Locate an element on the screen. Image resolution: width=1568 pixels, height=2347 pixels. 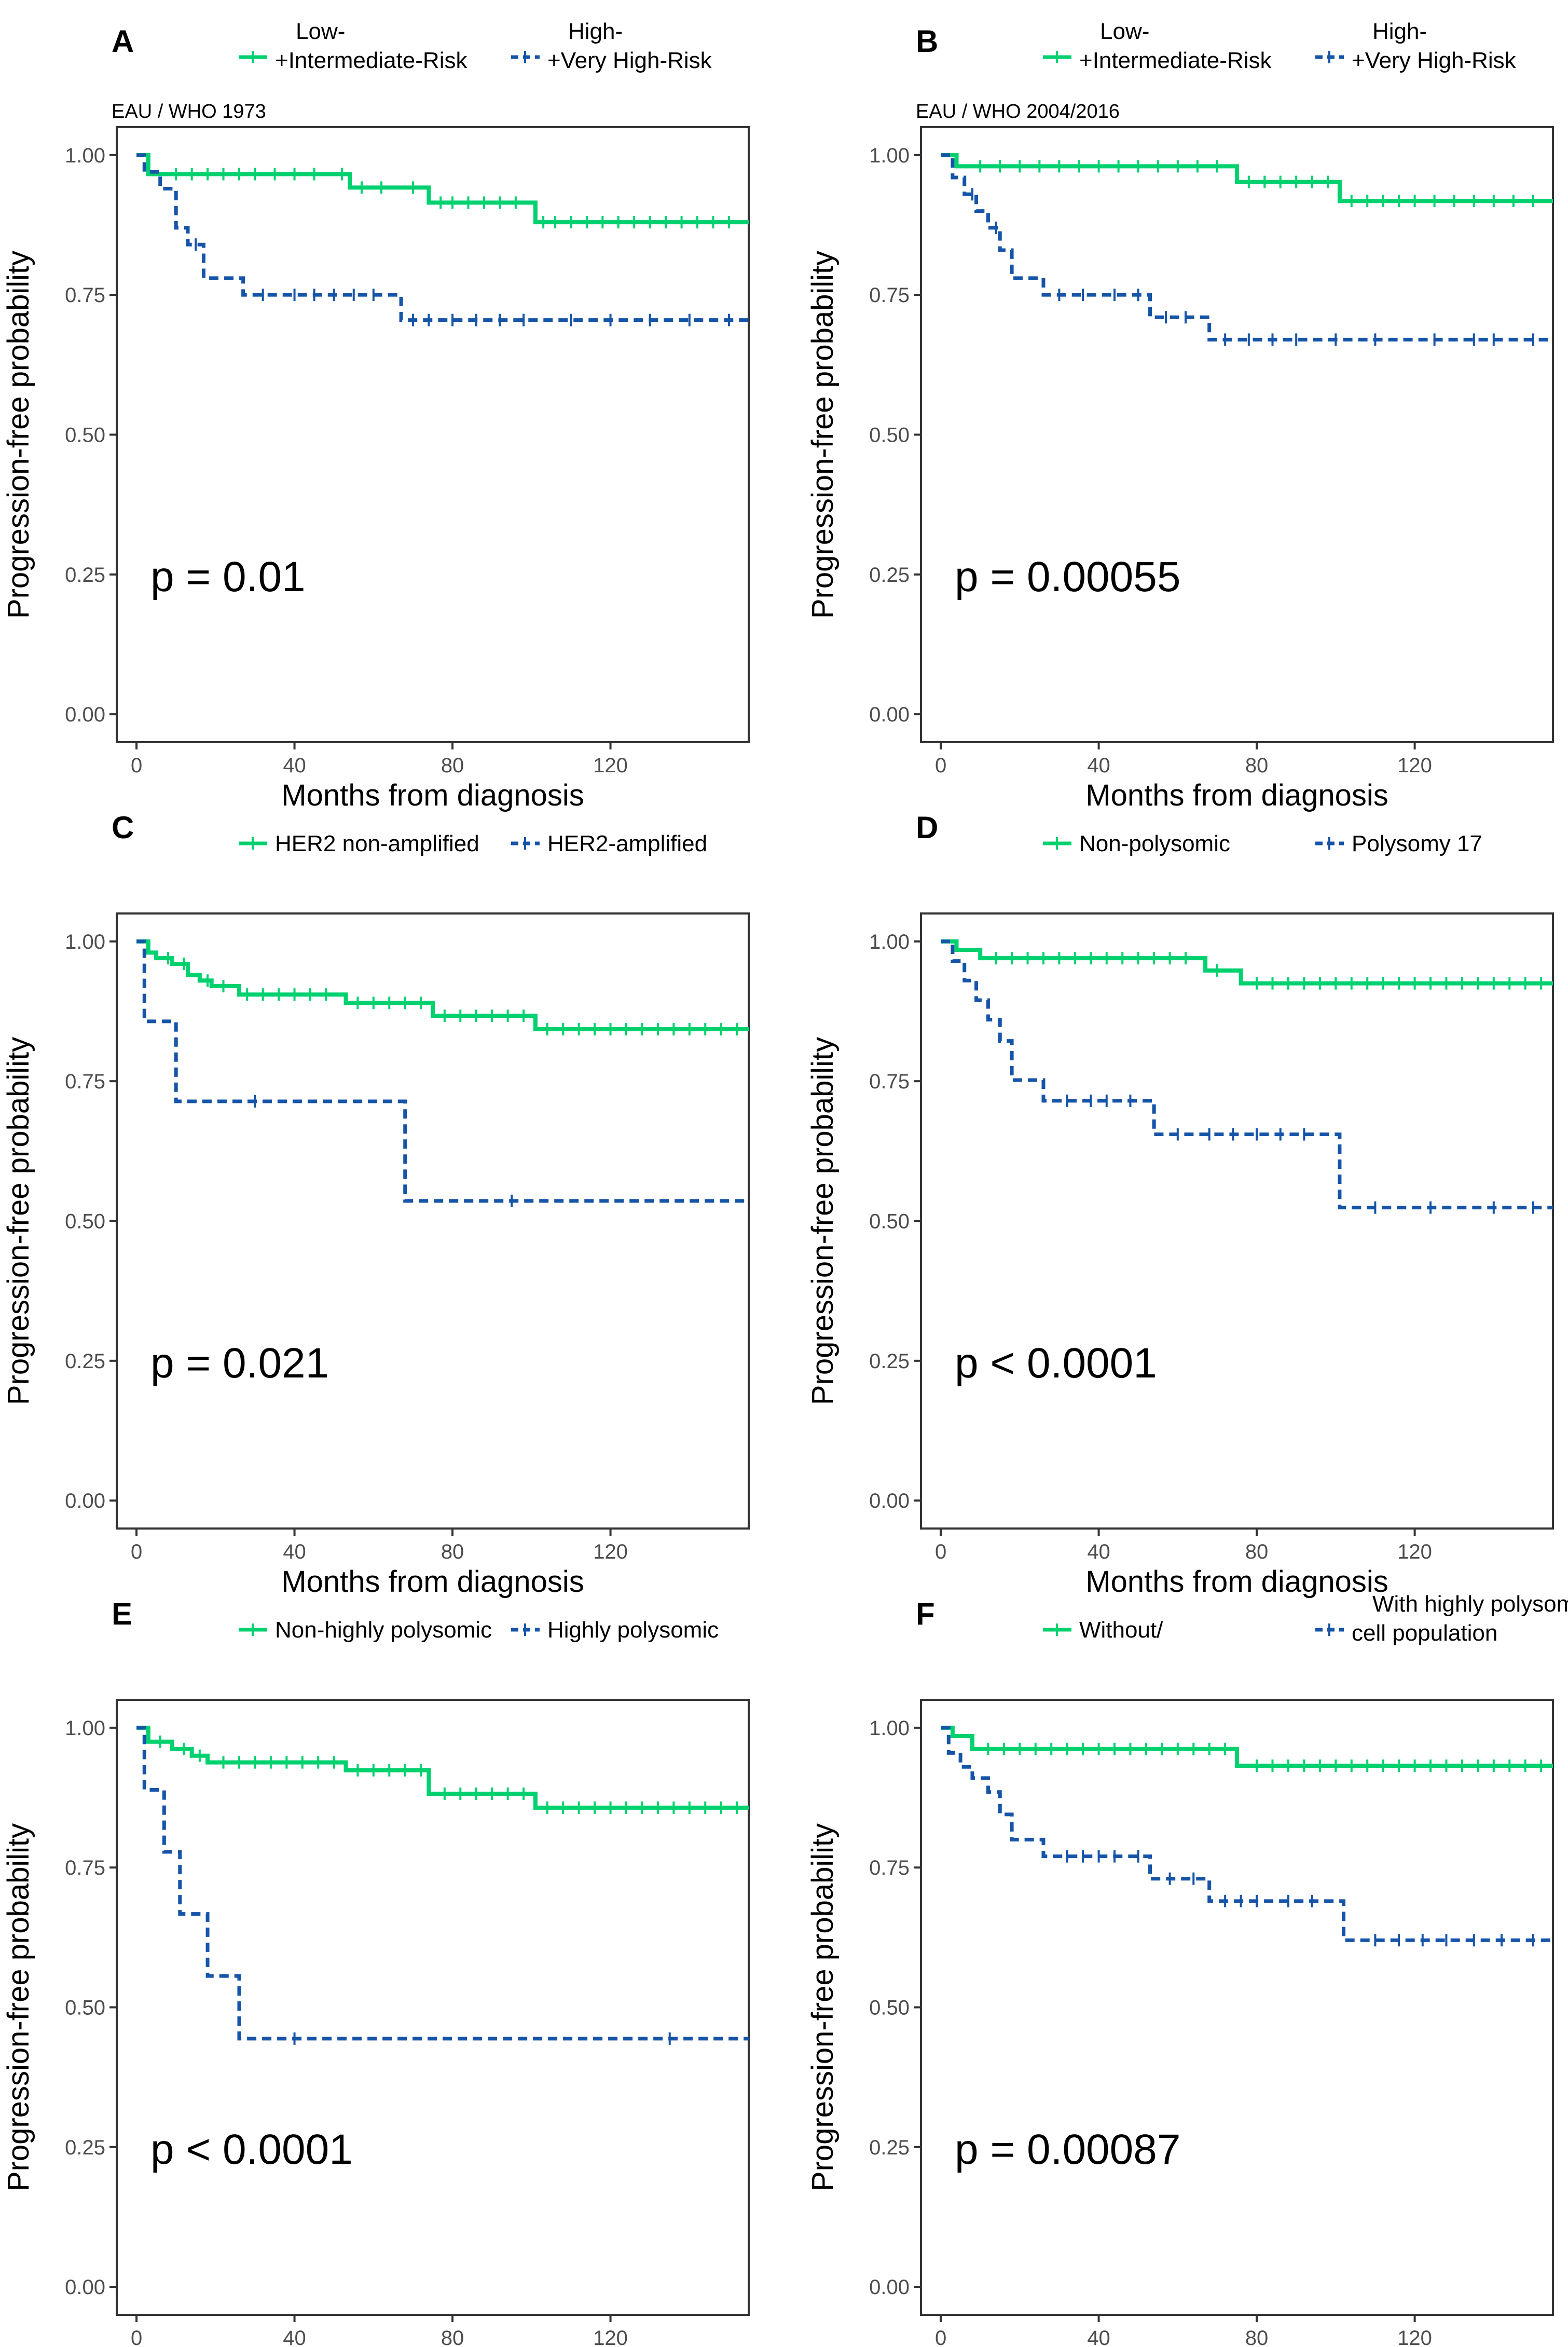
panel-letter: E is located at coordinates (122, 1613).